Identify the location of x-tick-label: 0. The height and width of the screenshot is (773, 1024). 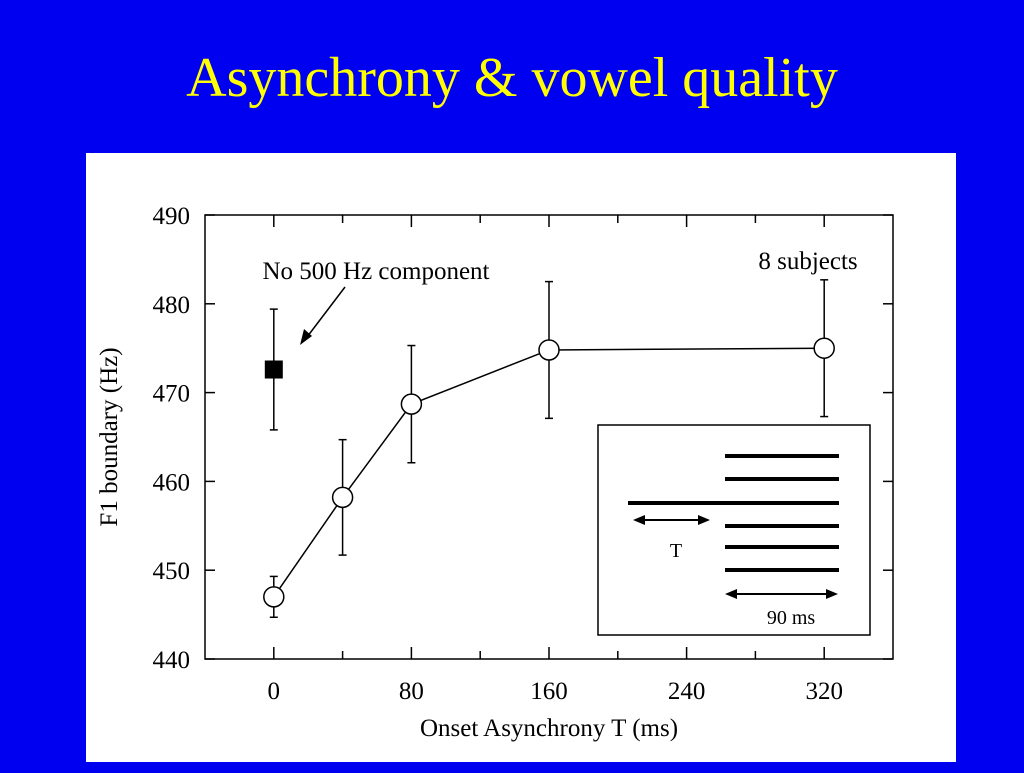
(274, 691).